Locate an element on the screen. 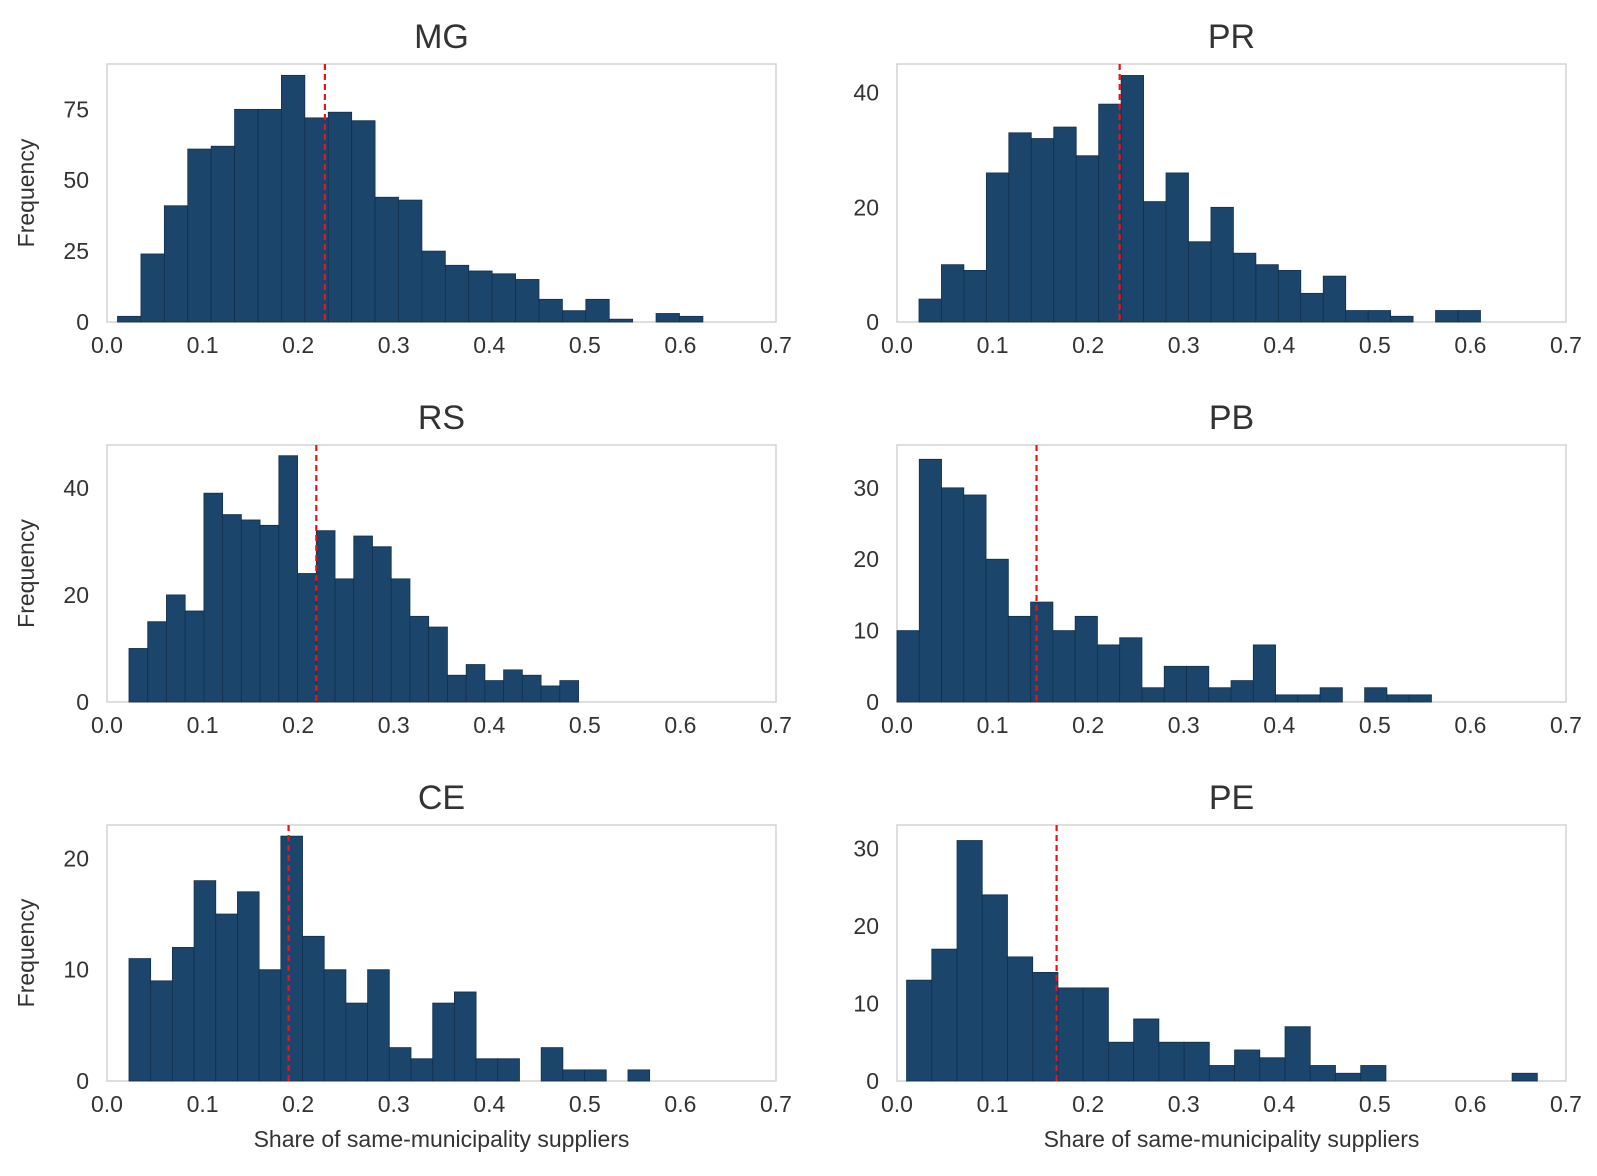 The height and width of the screenshot is (1176, 1597). chart-panel-pb: PB 0.0 0.1 0.2 0.3 0.4 0.5 0.6 0.7 0 10 20 30 is located at coordinates (1217, 568).